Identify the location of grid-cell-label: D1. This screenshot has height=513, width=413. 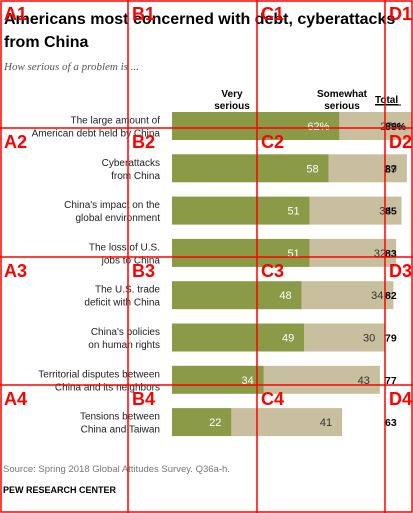
(400, 14).